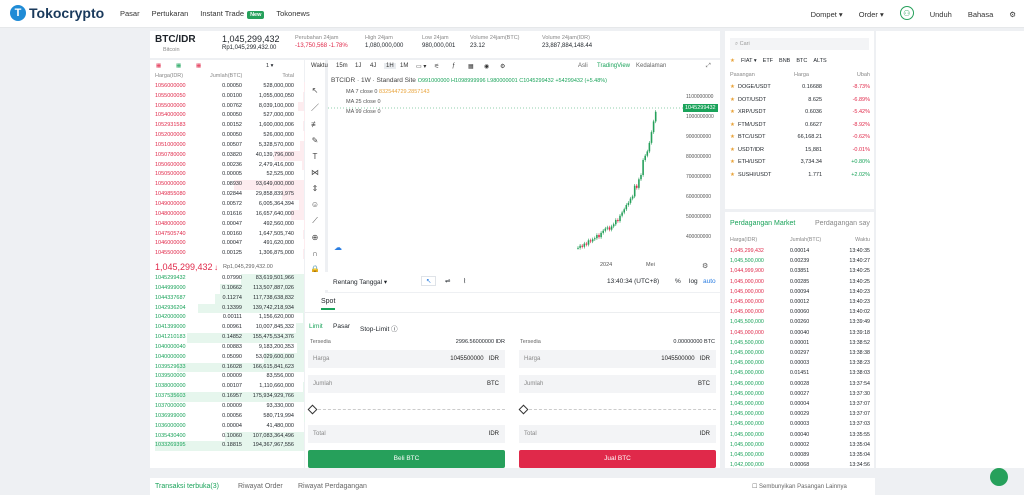 This screenshot has height=495, width=1024. I want to click on market-row: ★ BTC/USDT 66,168.21 -0.62%, so click(800, 139).